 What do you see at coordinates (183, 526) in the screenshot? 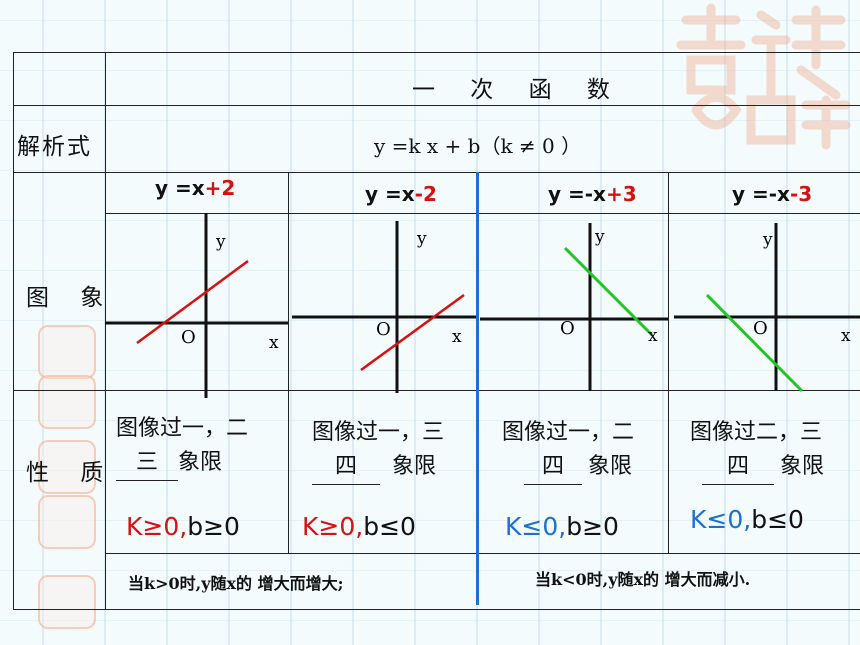
I see `condition-1: K≥0,b≥0` at bounding box center [183, 526].